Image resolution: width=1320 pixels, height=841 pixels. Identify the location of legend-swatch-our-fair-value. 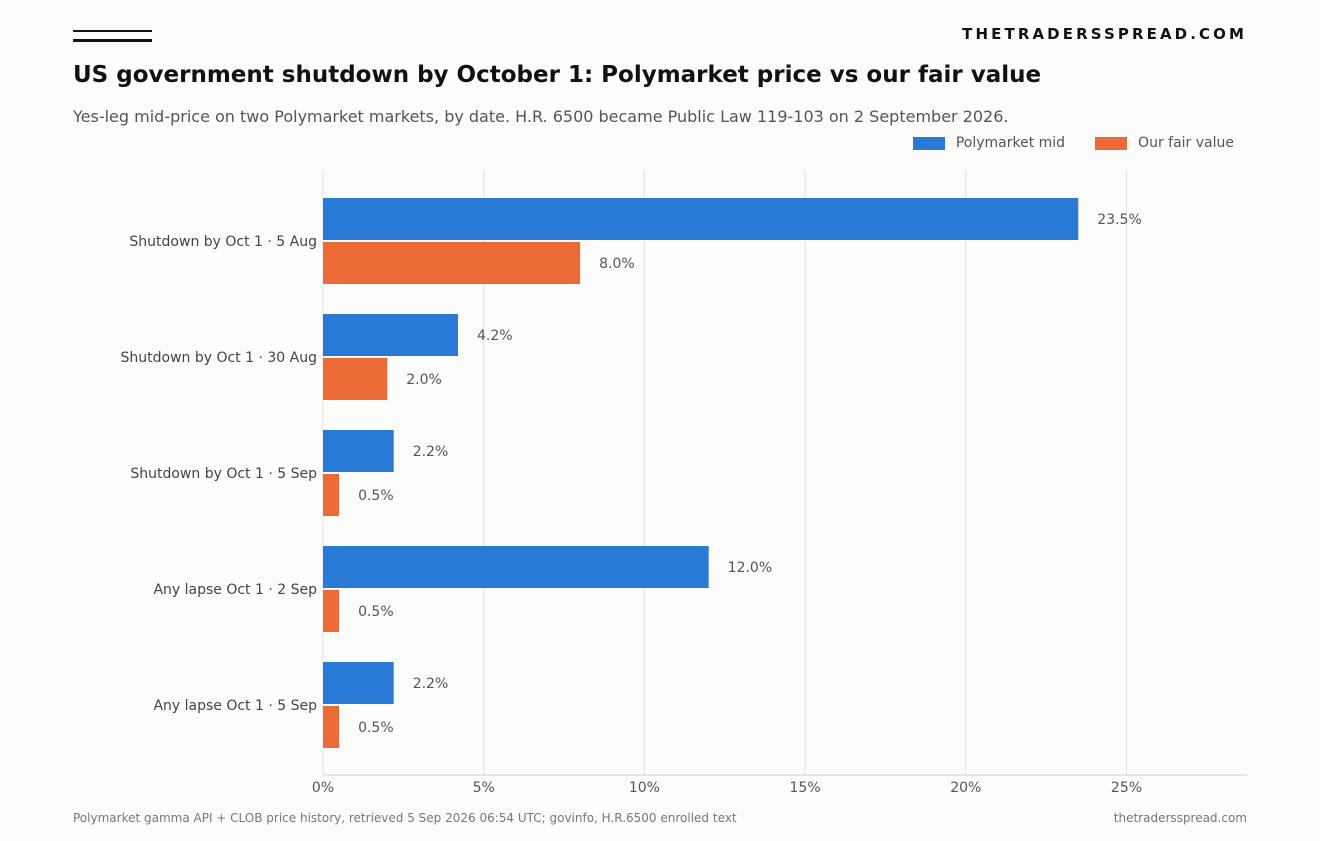
(1111, 143).